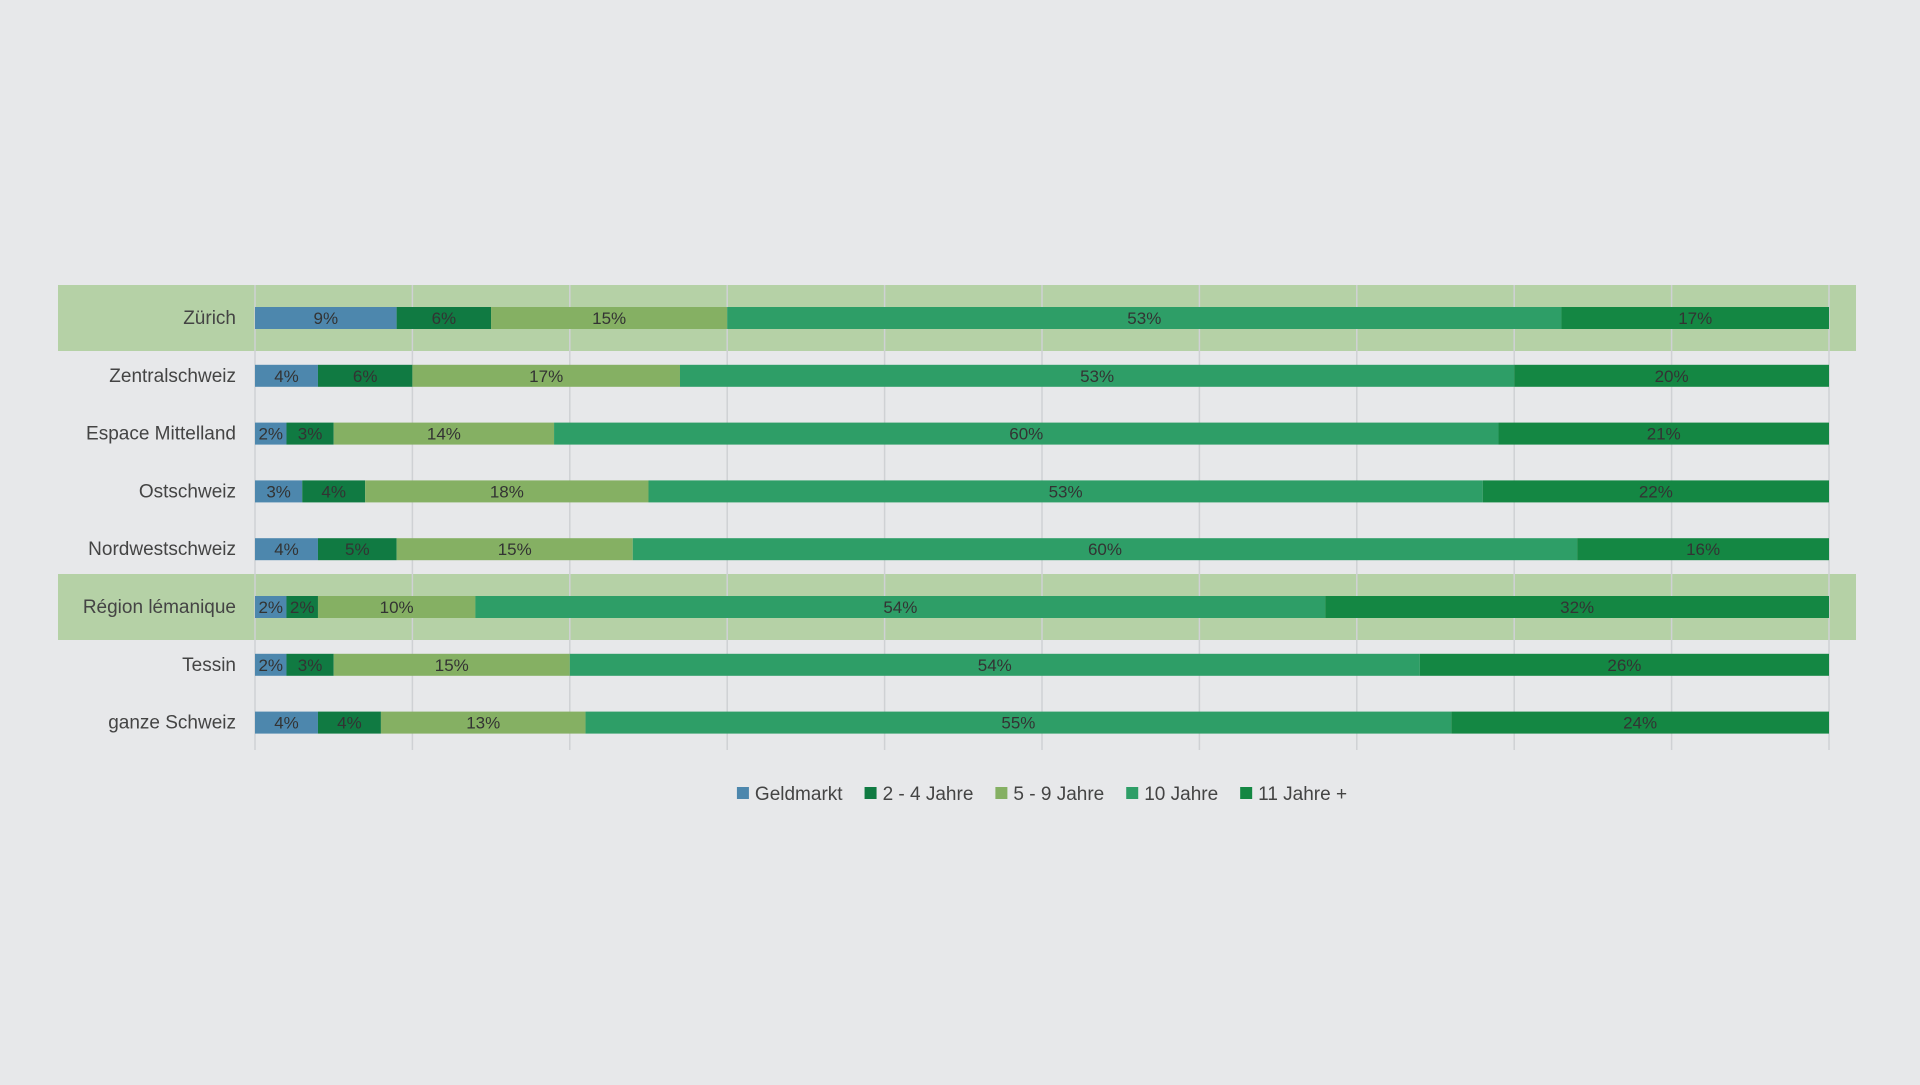 The height and width of the screenshot is (1085, 1920). I want to click on data-label: 20%, so click(1672, 376).